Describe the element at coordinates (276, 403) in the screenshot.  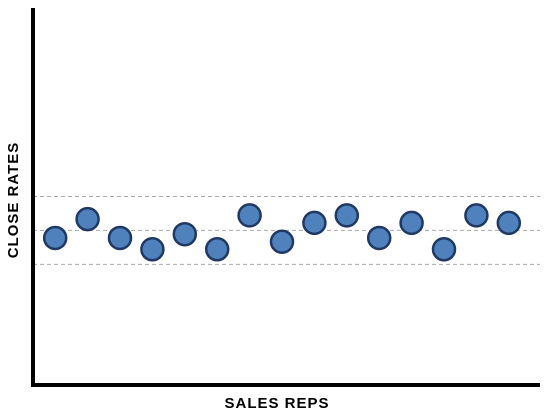
I see `x-axis-label: SALES REPS` at that location.